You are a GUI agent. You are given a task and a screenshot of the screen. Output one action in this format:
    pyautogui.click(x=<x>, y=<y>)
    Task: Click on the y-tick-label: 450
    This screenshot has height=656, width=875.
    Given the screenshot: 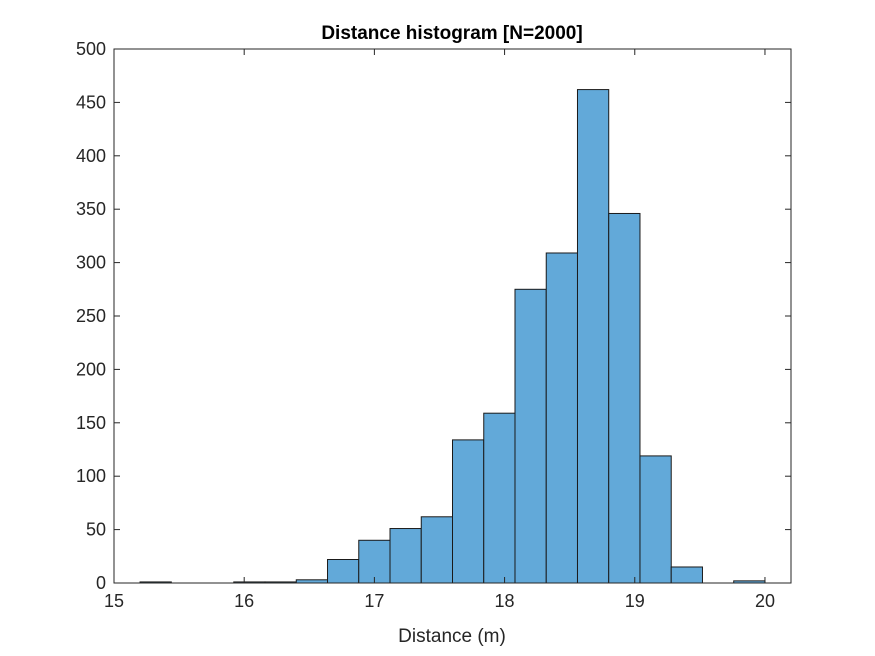 What is the action you would take?
    pyautogui.click(x=91, y=102)
    